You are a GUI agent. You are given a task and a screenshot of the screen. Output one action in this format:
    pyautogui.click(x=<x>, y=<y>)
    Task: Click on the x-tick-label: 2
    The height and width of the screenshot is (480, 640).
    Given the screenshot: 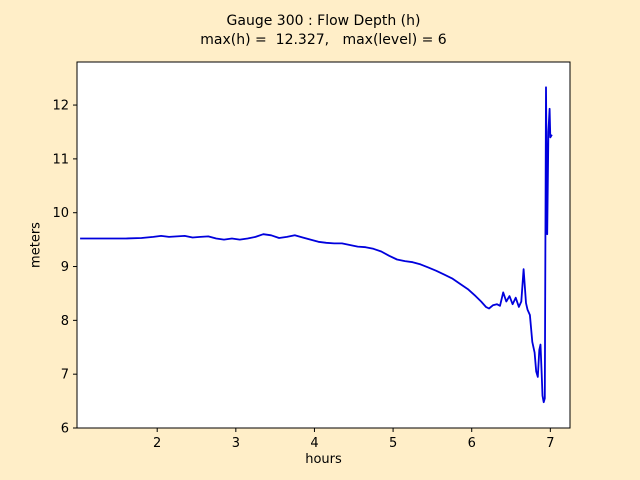 What is the action you would take?
    pyautogui.click(x=157, y=443)
    